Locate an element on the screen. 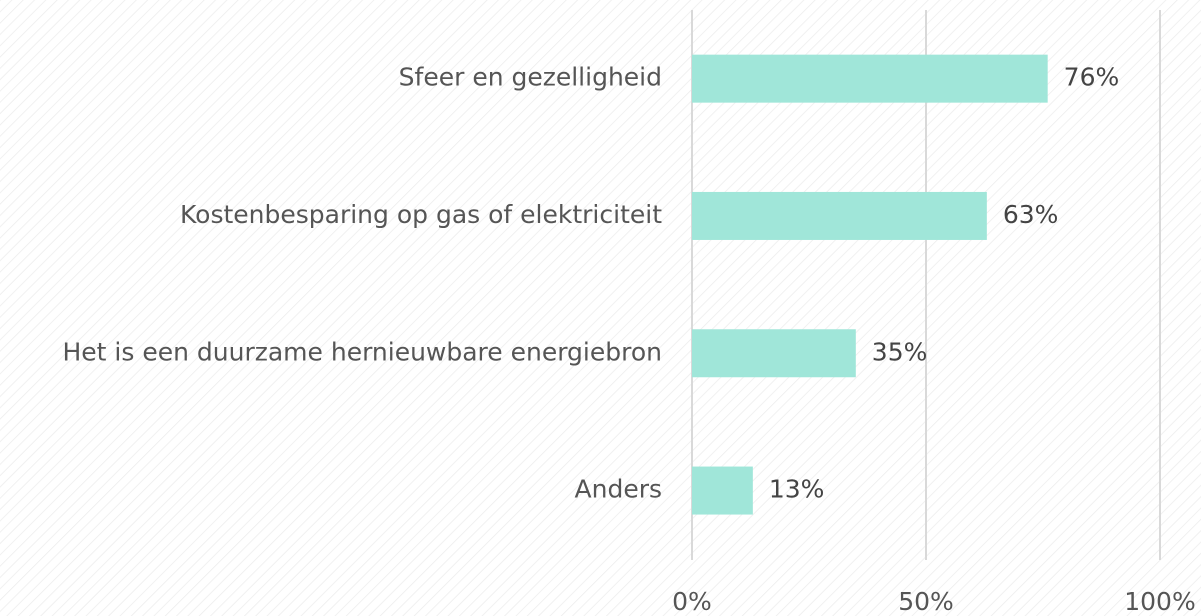 The height and width of the screenshot is (616, 1201). x-tick-label: 50% is located at coordinates (926, 601).